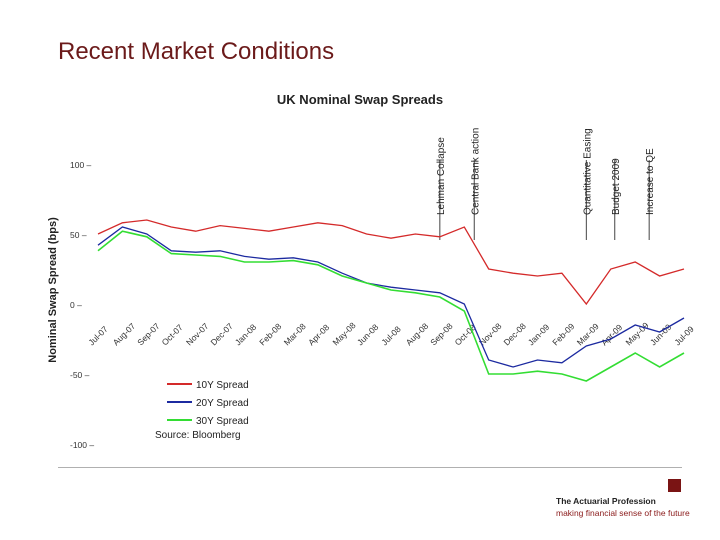 The height and width of the screenshot is (540, 720). What do you see at coordinates (344, 333) in the screenshot?
I see `x-tick-label: May-08` at bounding box center [344, 333].